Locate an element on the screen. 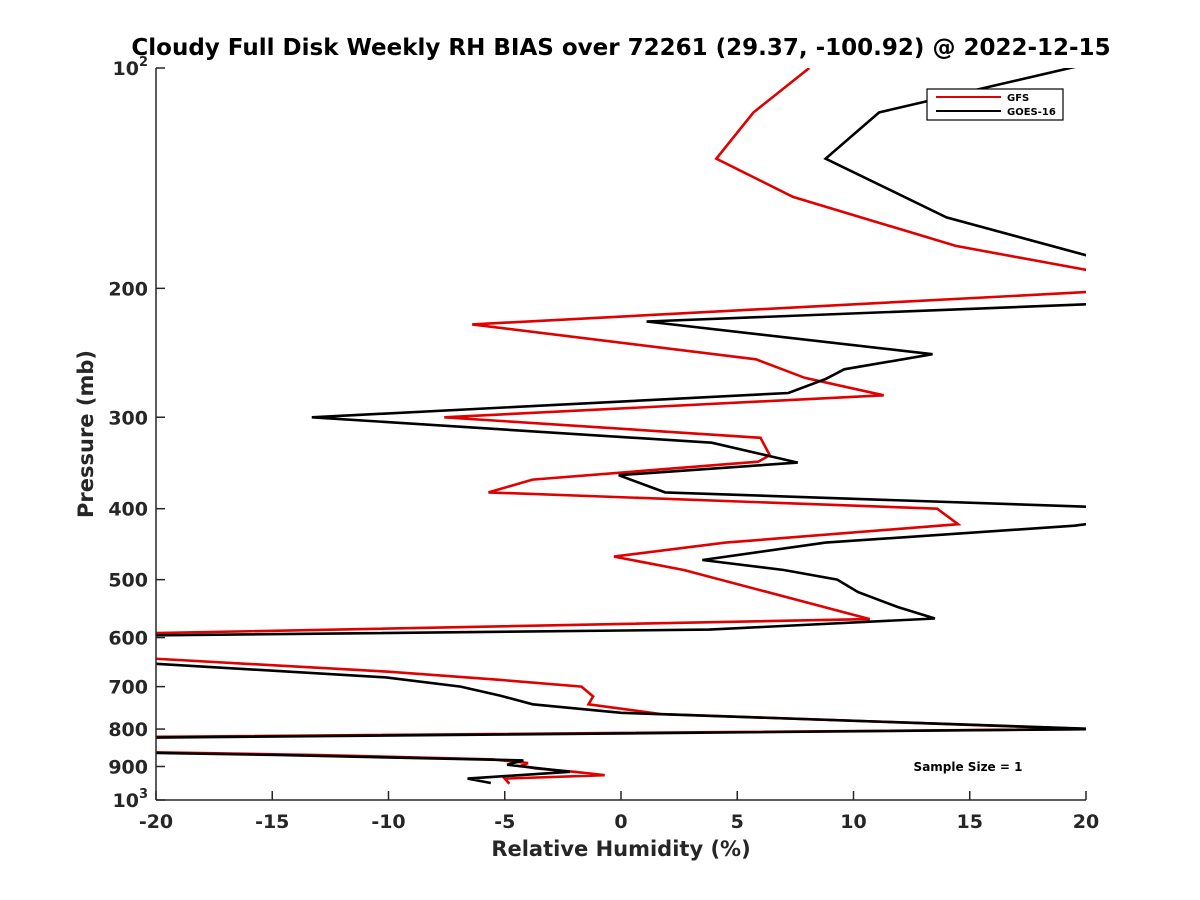 This screenshot has width=1200, height=900. legend-label-goes16: GOES-16 is located at coordinates (1031, 112).